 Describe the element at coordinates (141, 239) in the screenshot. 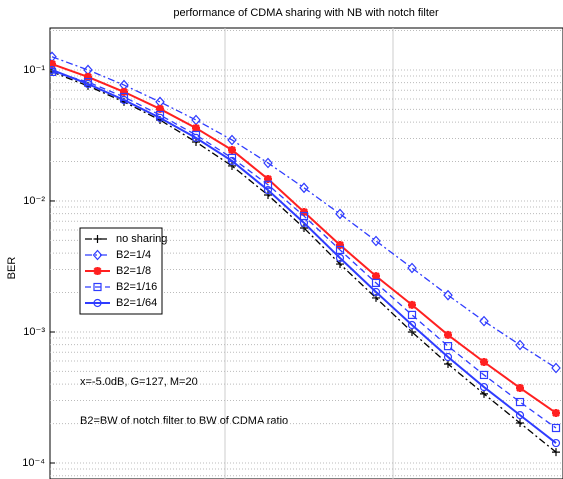

I see `legend-label: no sharing` at that location.